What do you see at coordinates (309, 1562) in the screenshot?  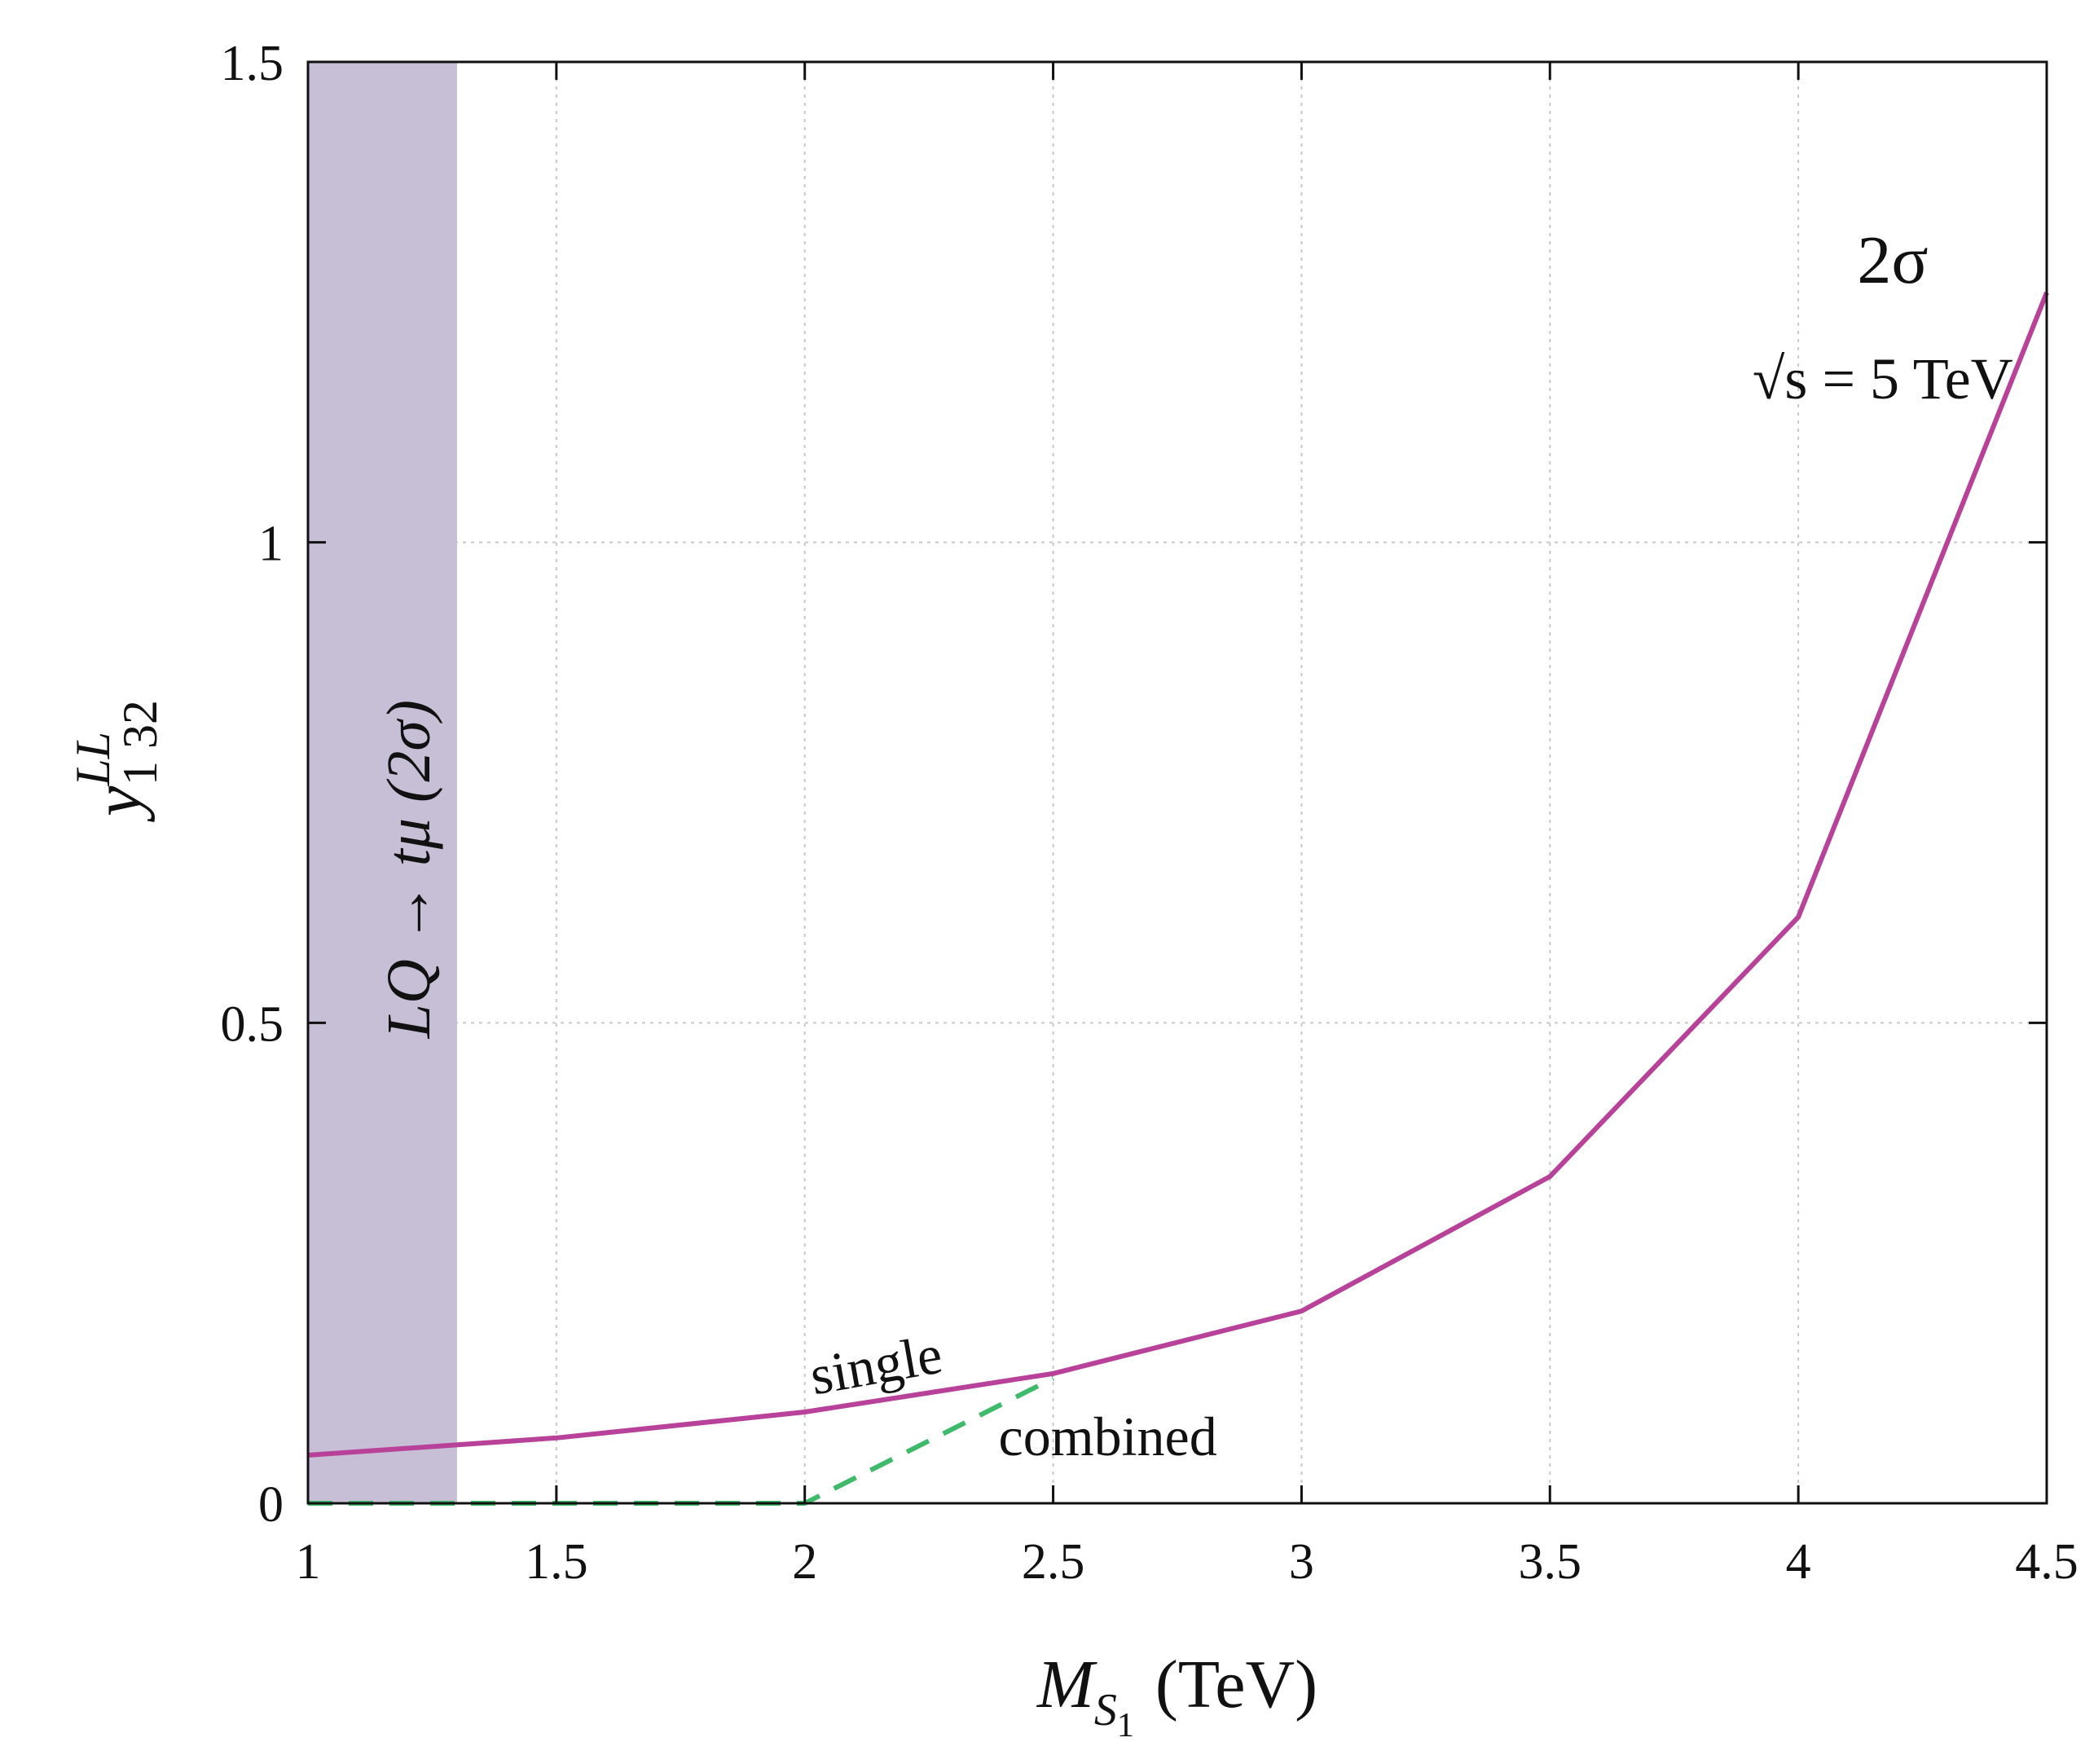 I see `x-tick-label-0: 1` at bounding box center [309, 1562].